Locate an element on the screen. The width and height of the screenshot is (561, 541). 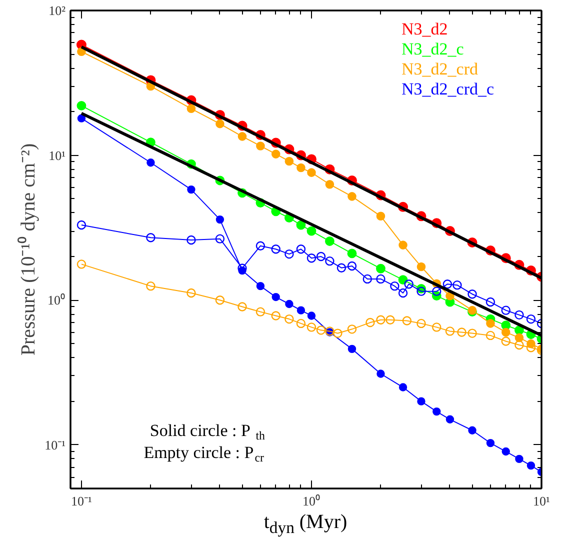
text: N3_d2_c is located at coordinates (433, 49).